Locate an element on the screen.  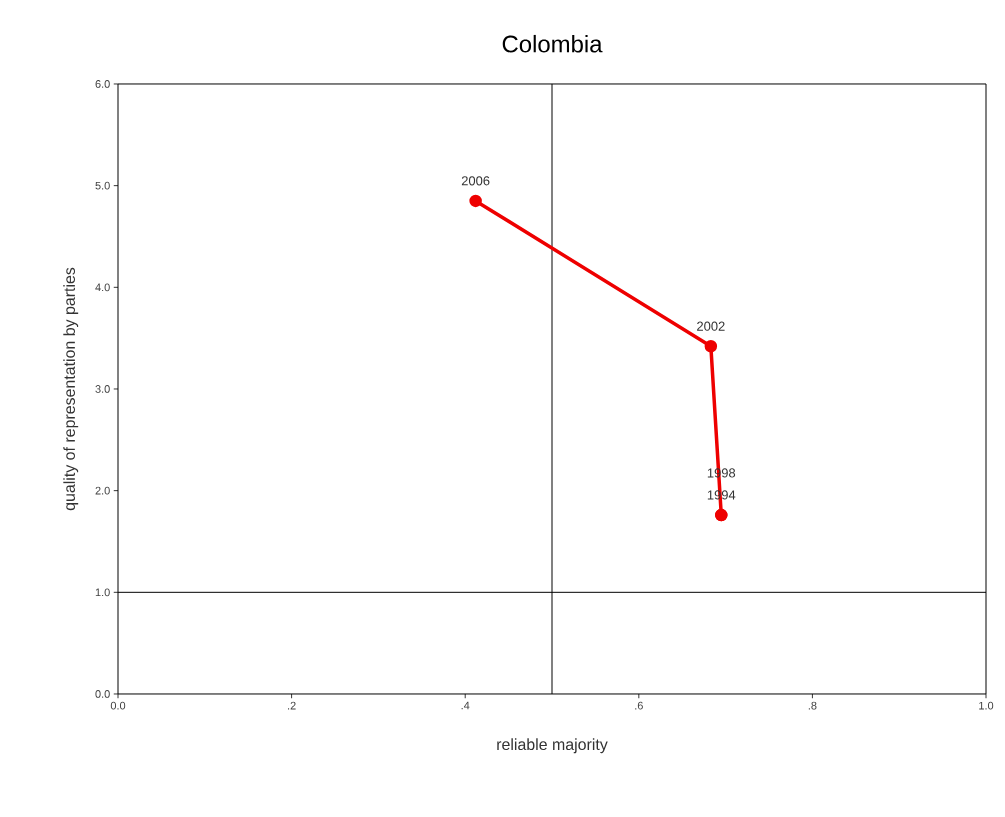
annotation: 2006 is located at coordinates (475, 181).